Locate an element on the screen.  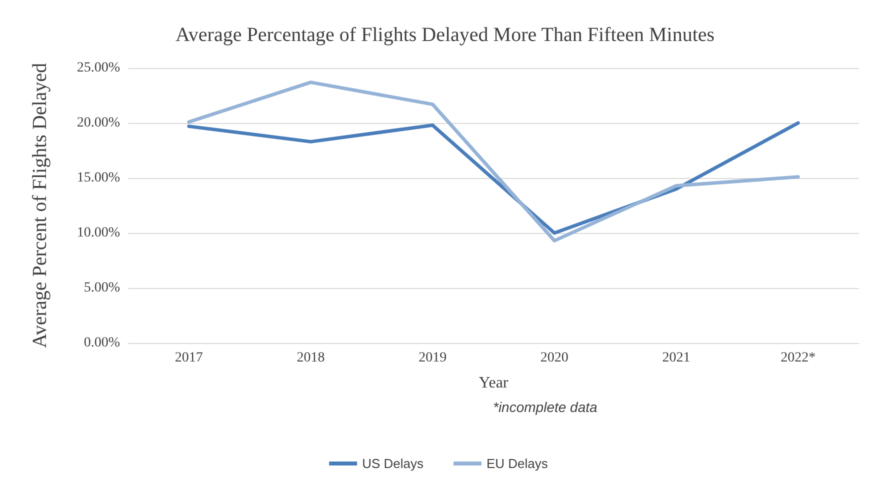
y-tick-label: 0.00% is located at coordinates (102, 343).